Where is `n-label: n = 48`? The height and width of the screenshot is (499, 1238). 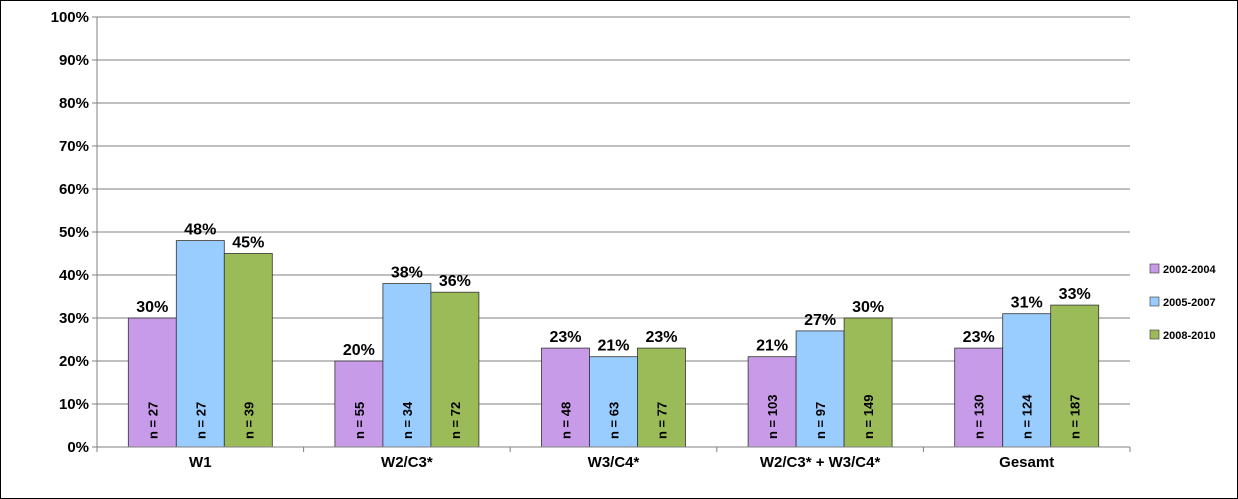 n-label: n = 48 is located at coordinates (566, 420).